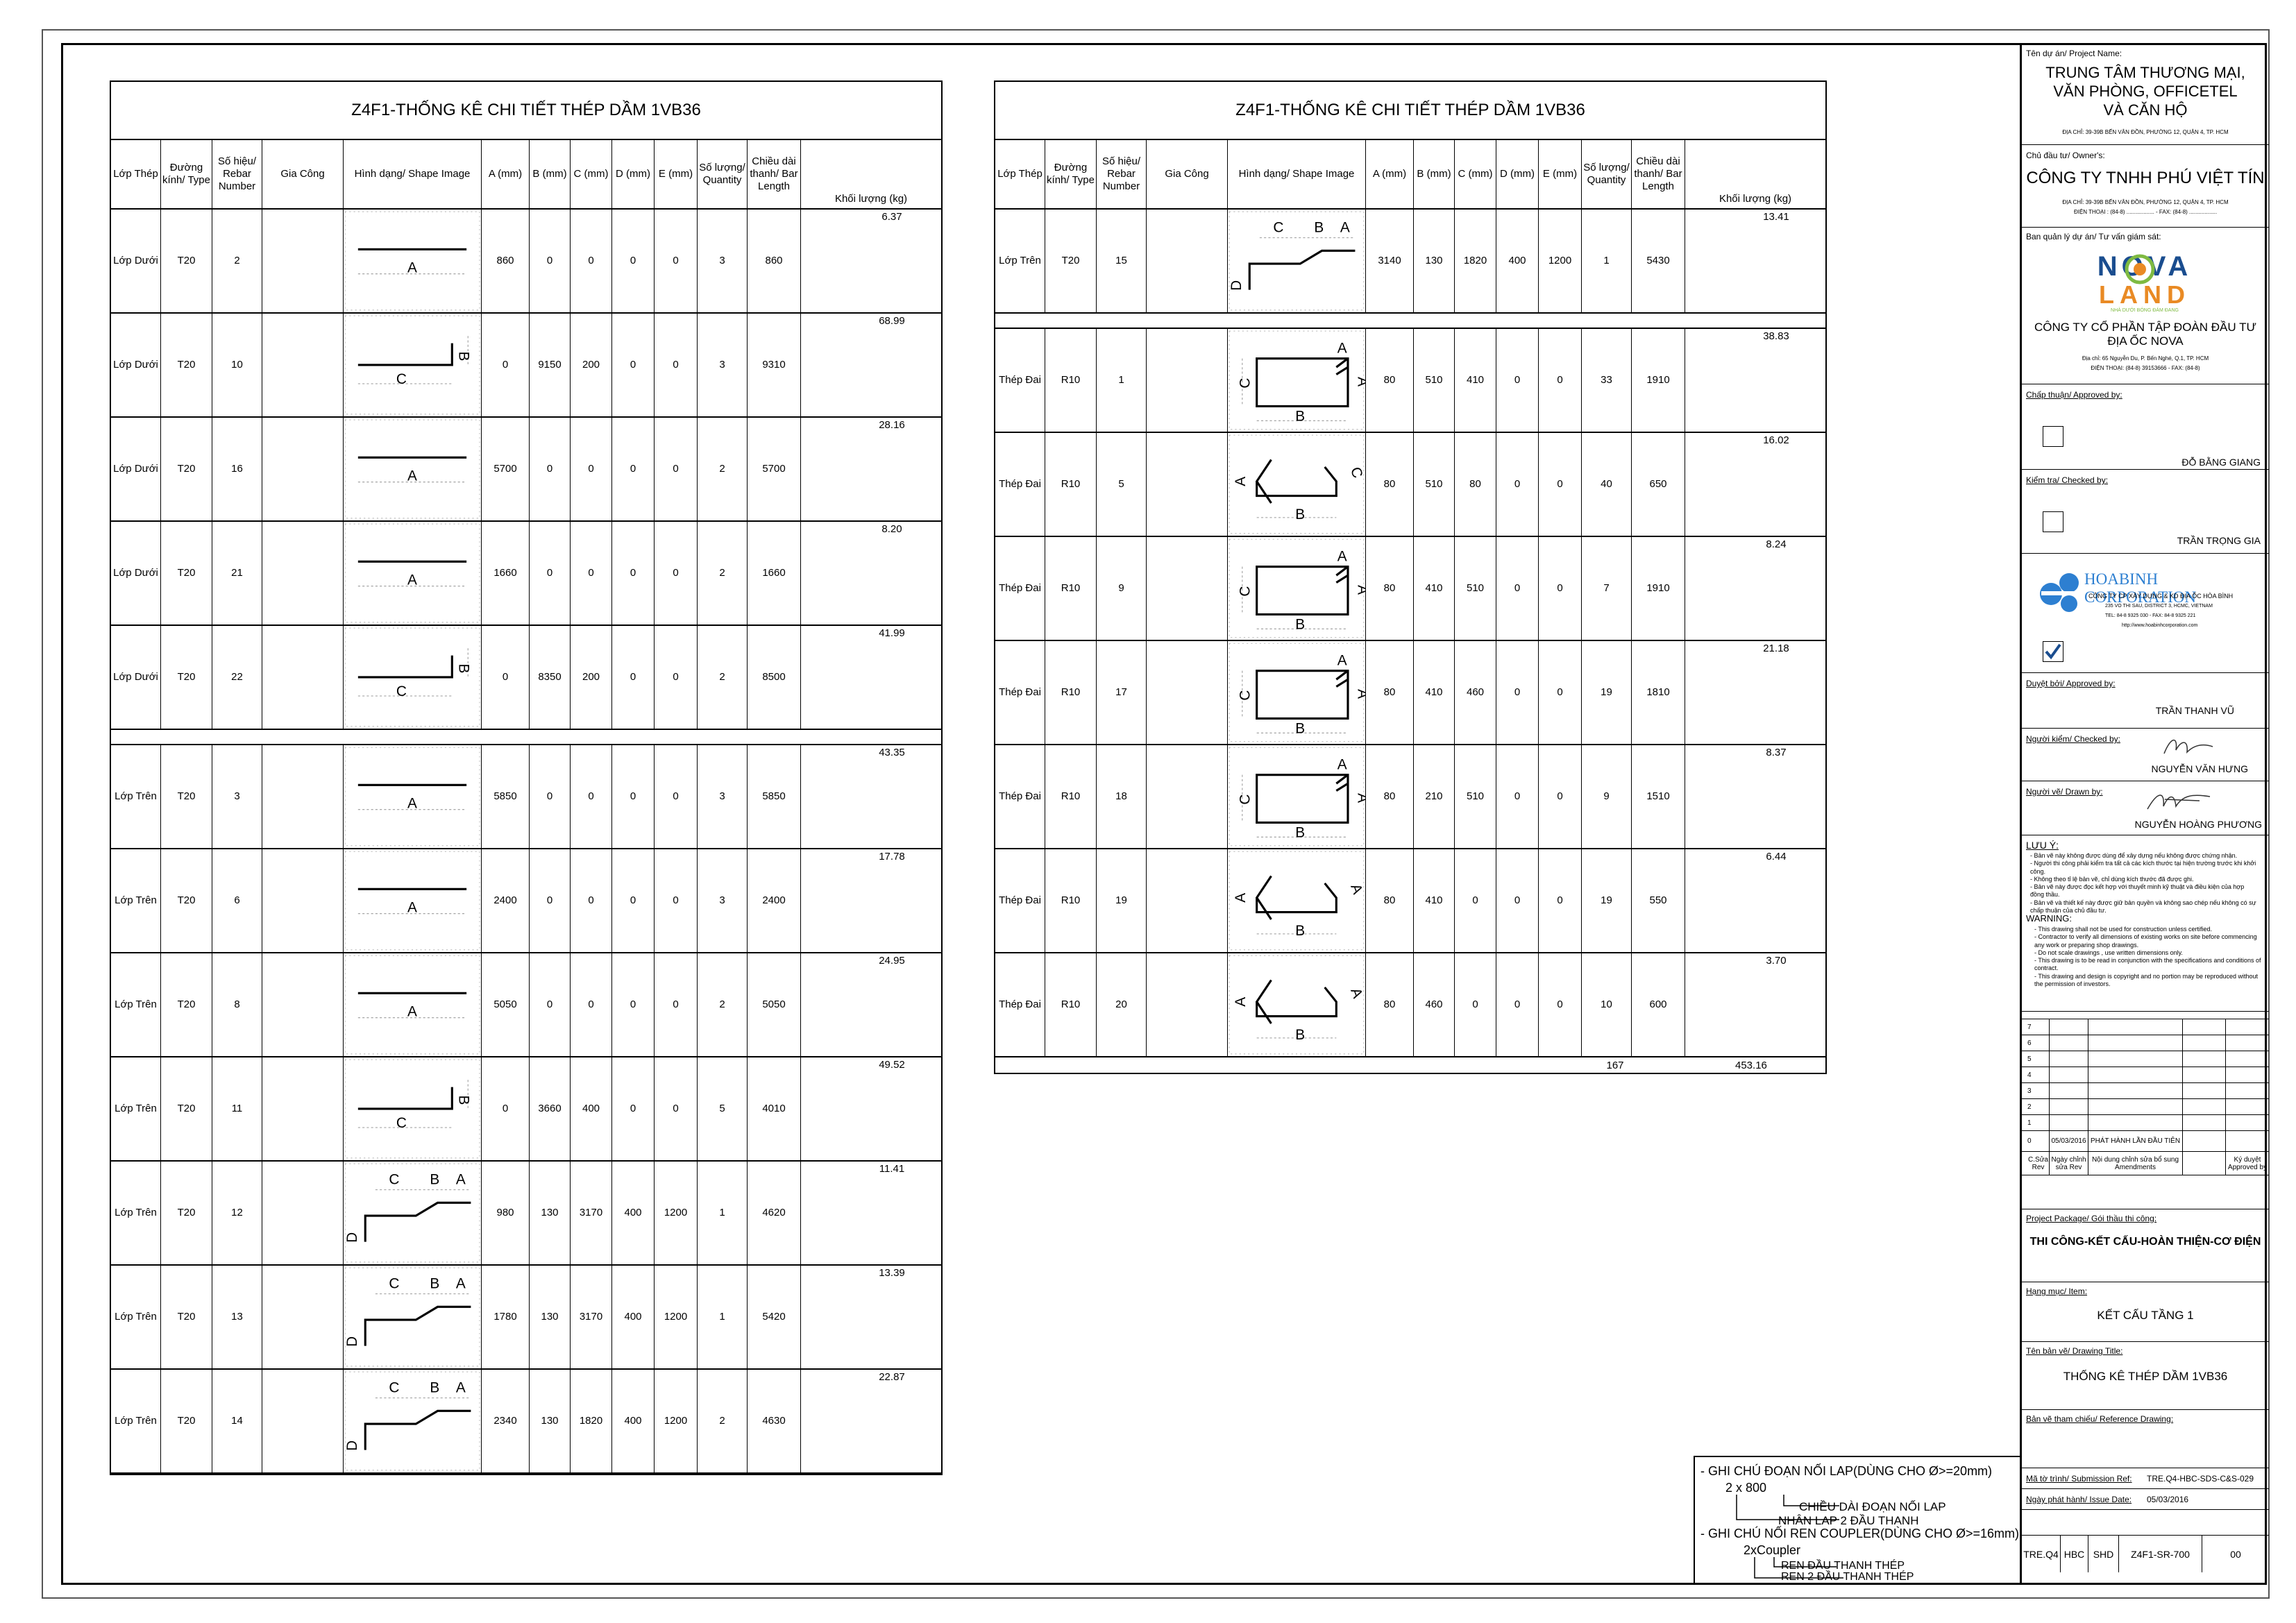 This screenshot has width=2296, height=1623. I want to click on item-name: KẾT CẤU TẦNG 1, so click(2145, 1315).